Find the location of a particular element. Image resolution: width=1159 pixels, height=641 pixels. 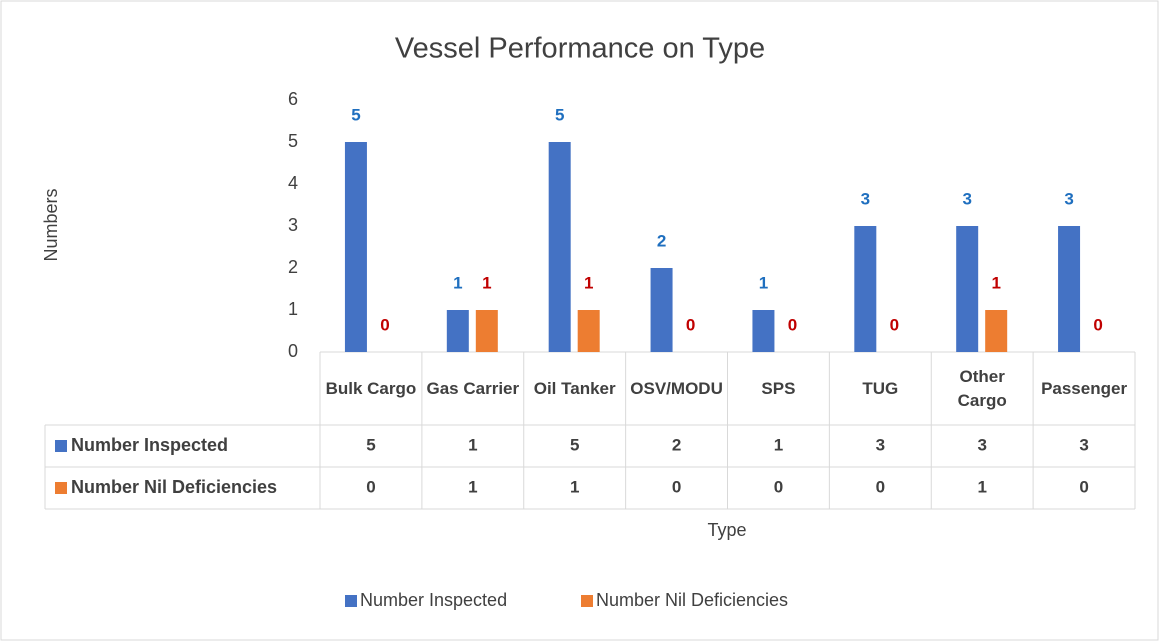

y-tick-label: 4 is located at coordinates (293, 183).